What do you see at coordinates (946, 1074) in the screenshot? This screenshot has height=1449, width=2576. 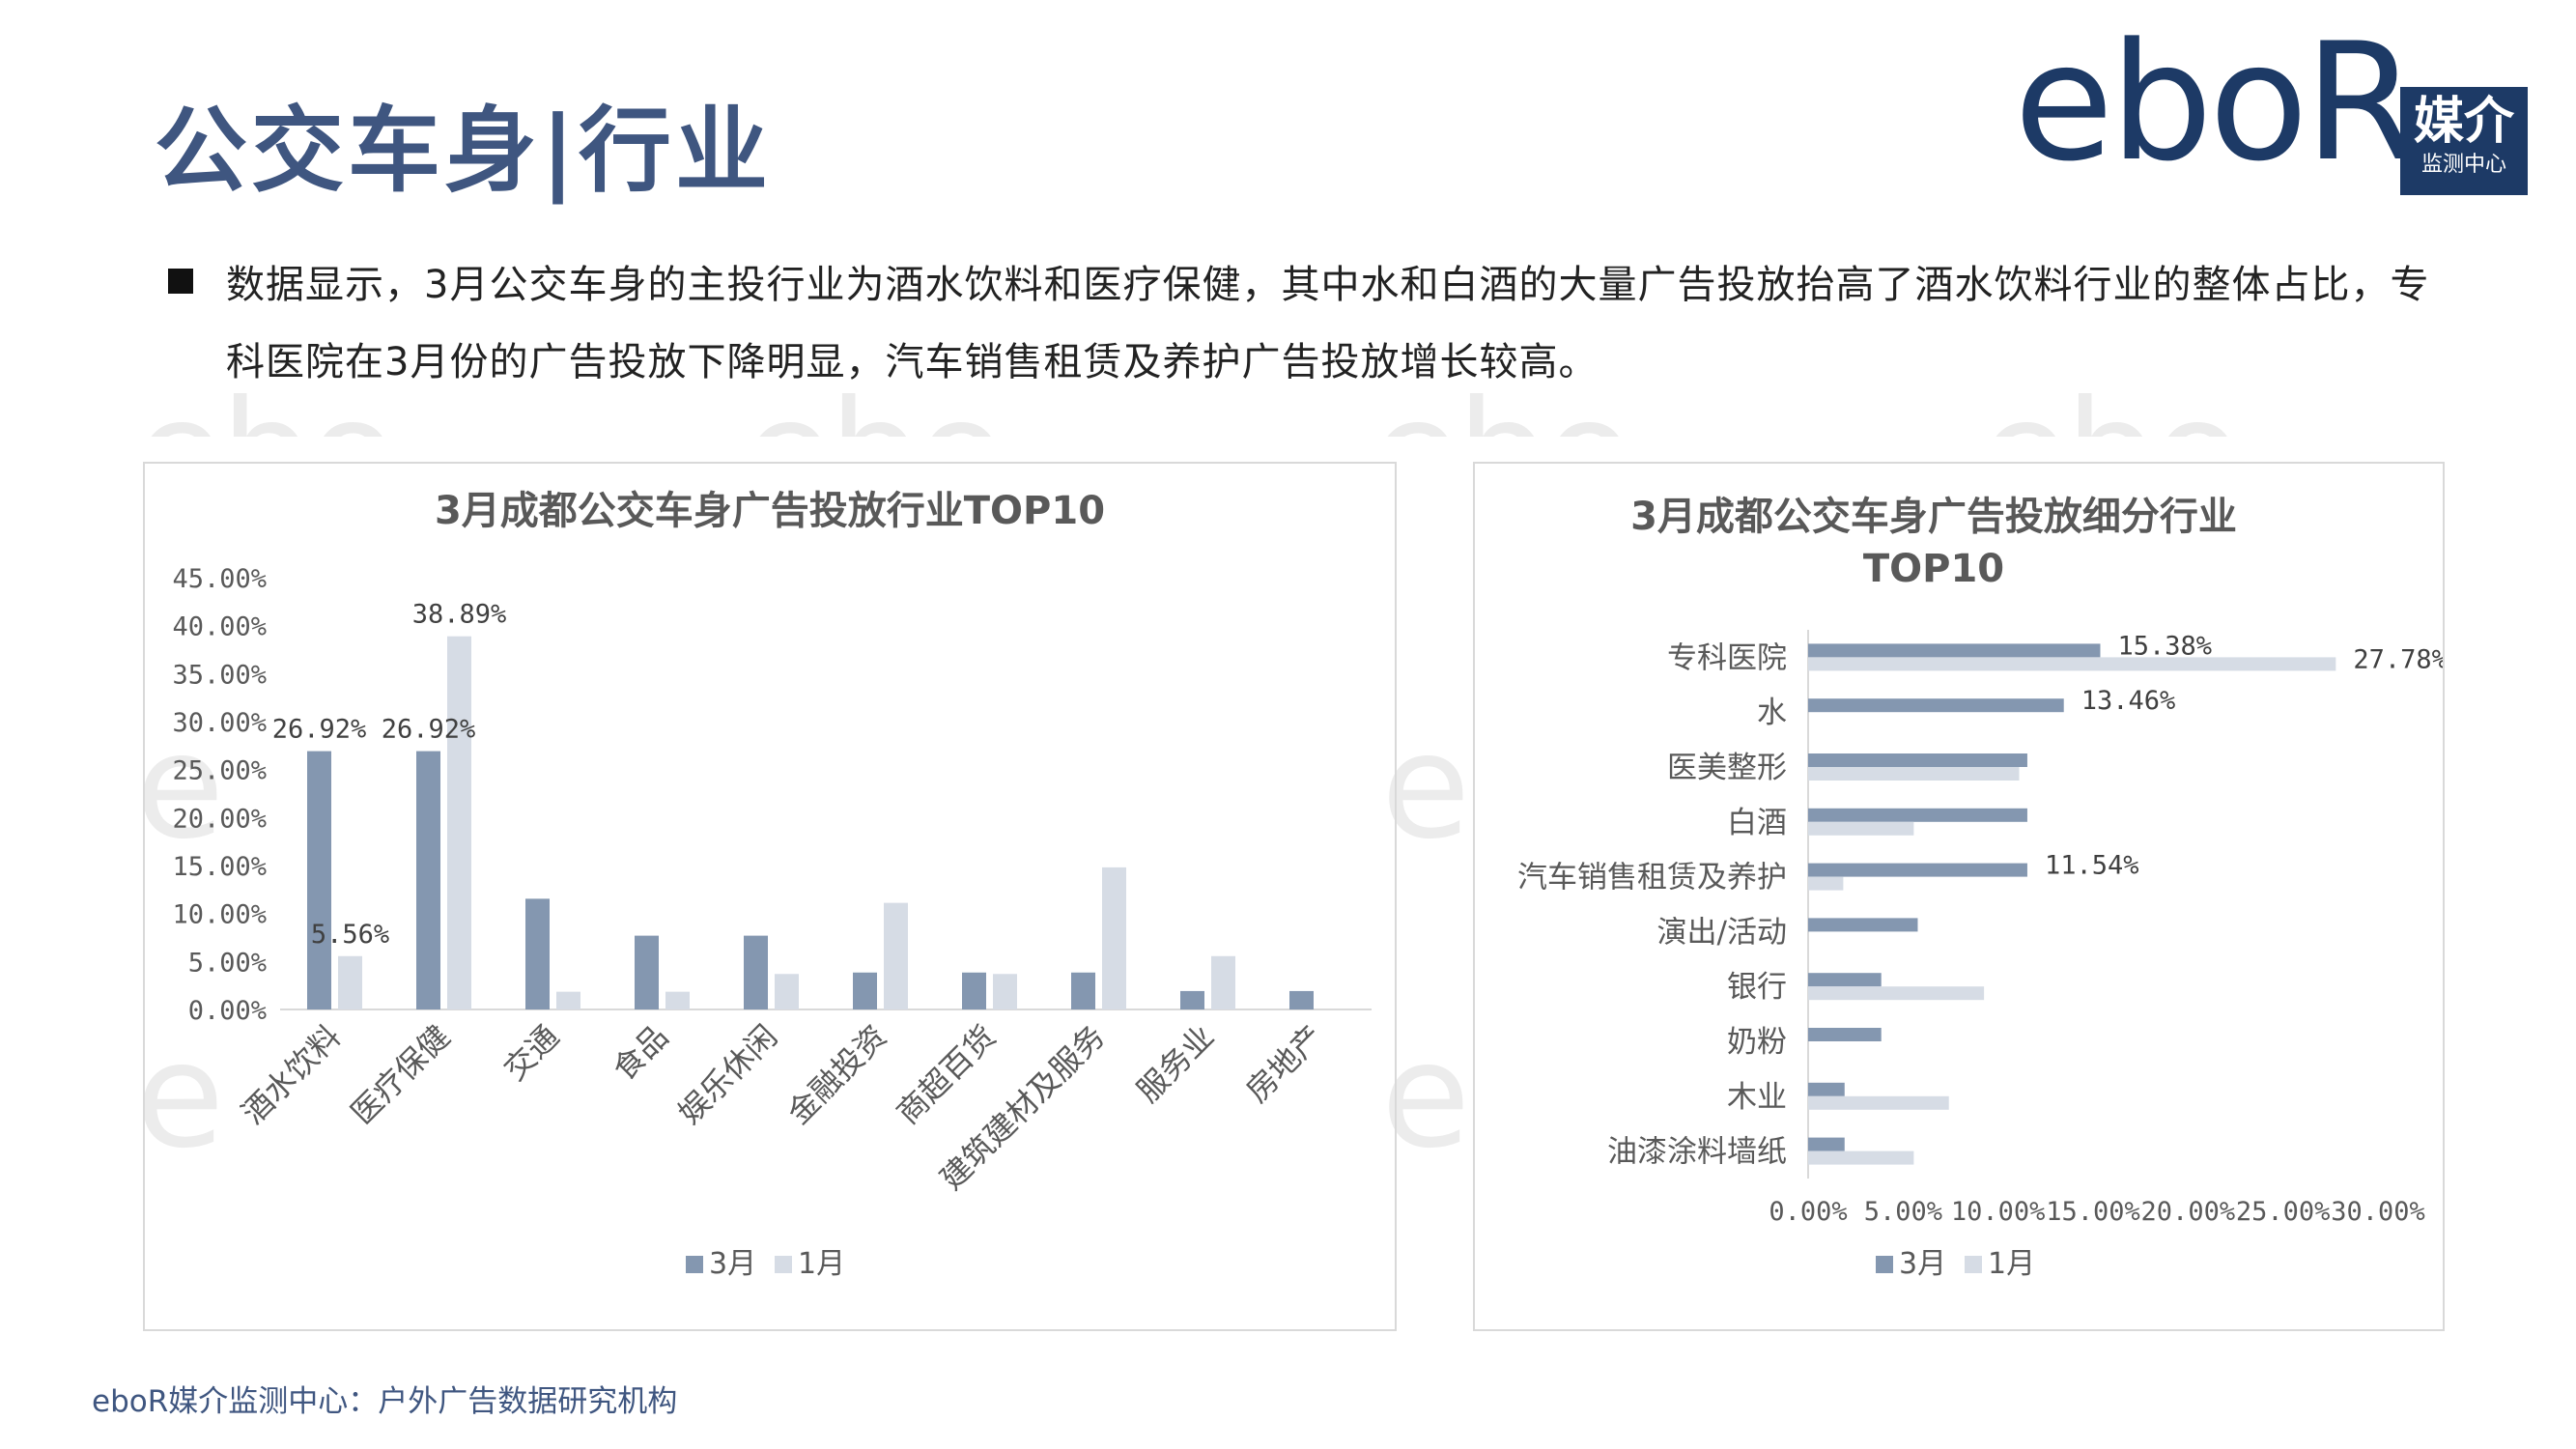 I see `x-tick-label: 商超百货` at bounding box center [946, 1074].